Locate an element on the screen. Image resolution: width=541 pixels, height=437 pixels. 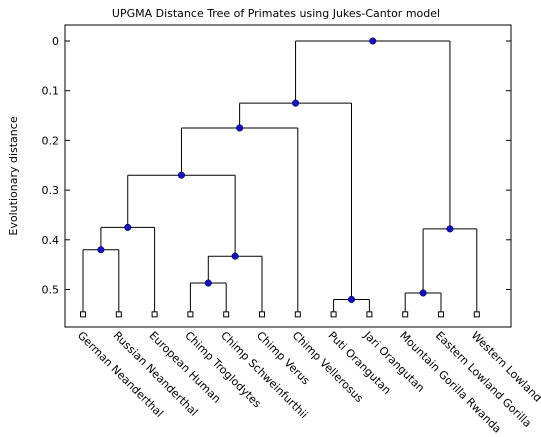
y-tick-label: 0 is located at coordinates (55, 41).